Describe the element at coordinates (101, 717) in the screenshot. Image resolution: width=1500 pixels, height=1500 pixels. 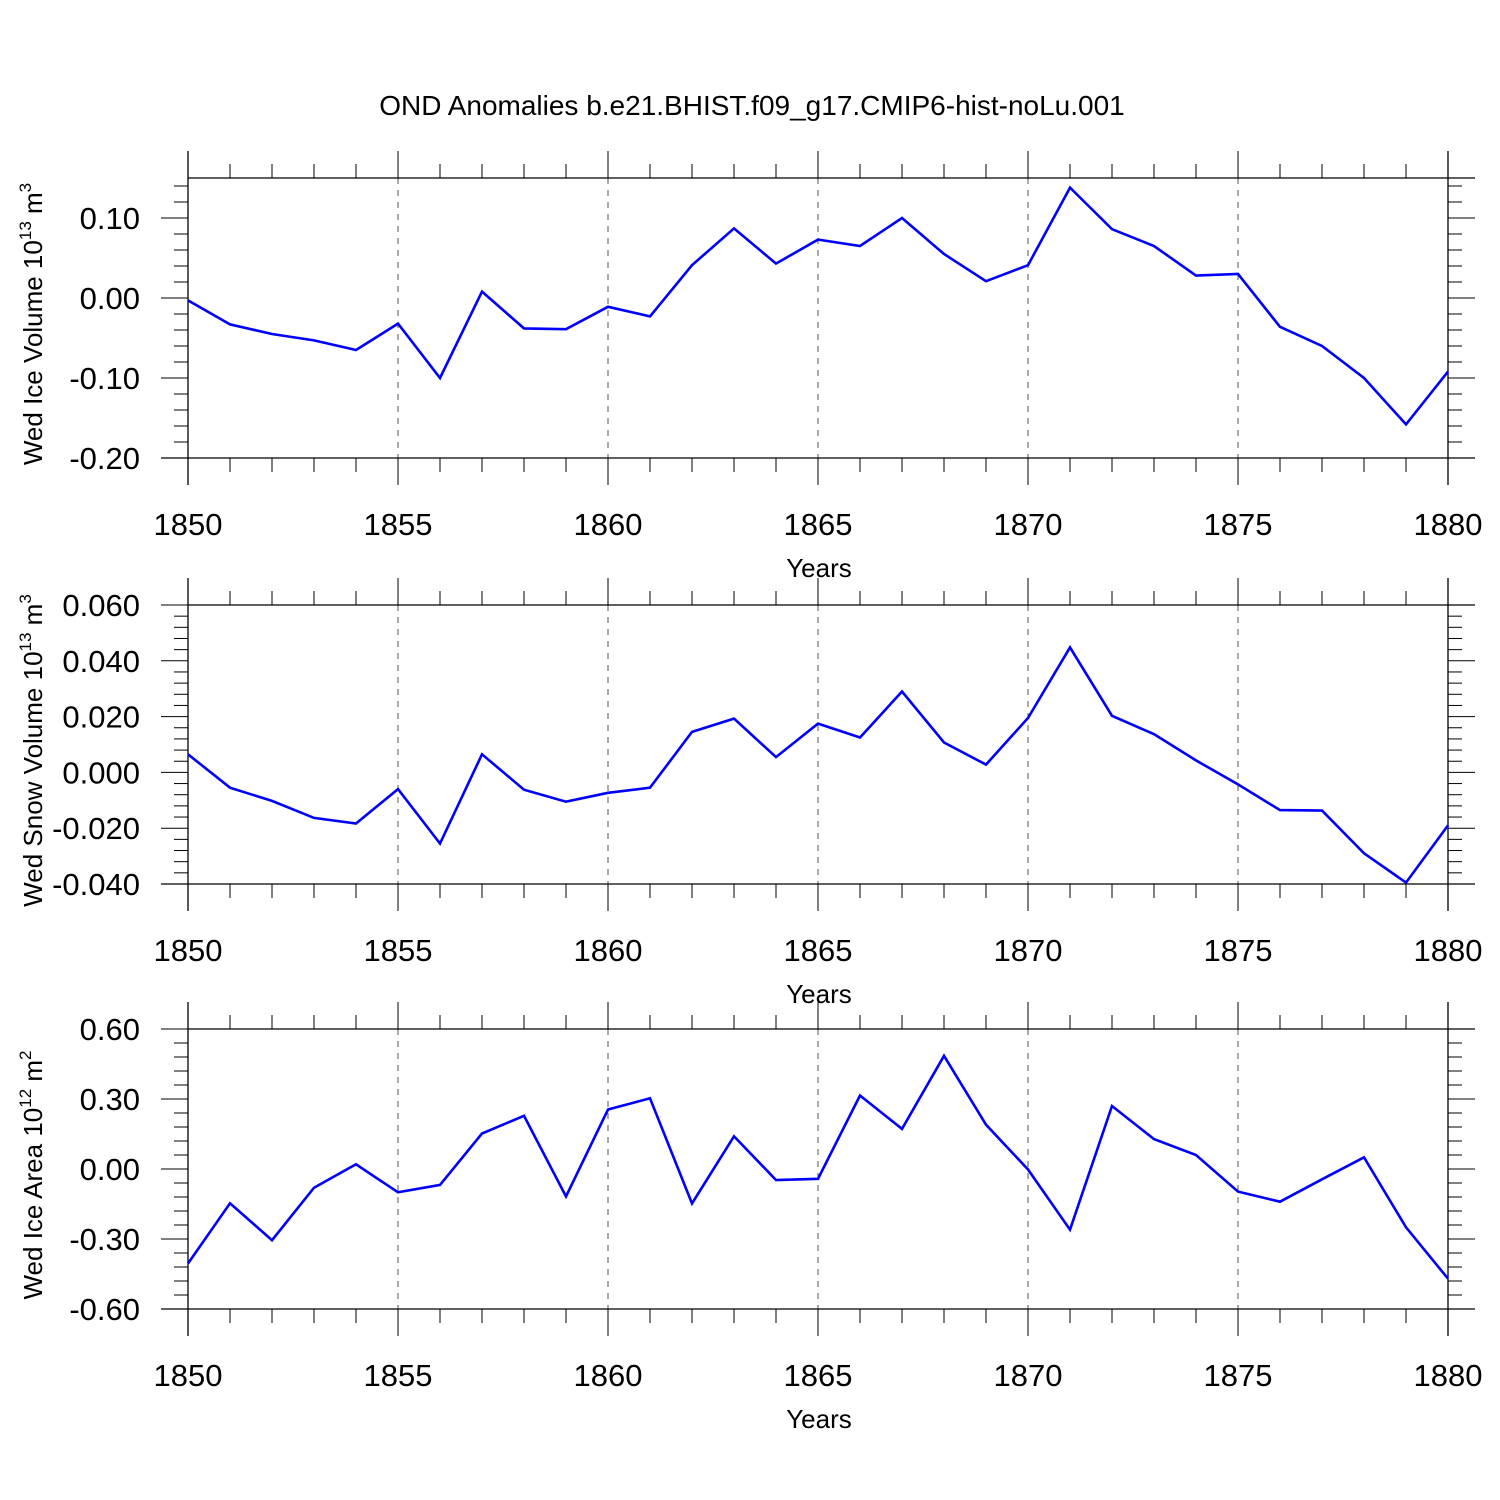
I see `y-tick-label: 0.020` at that location.